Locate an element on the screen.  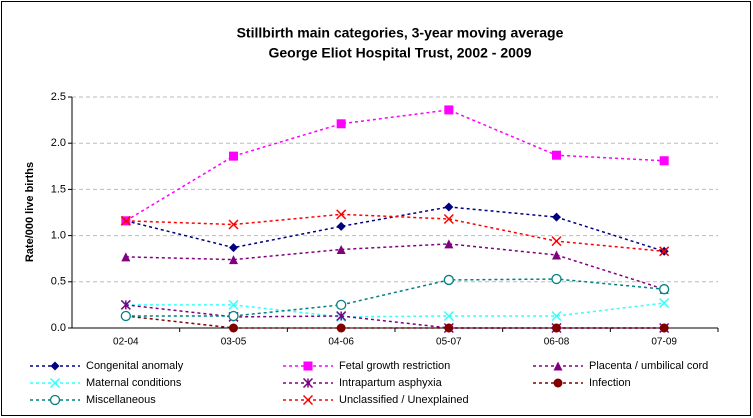
x-tick-label: 05-07 is located at coordinates (449, 342).